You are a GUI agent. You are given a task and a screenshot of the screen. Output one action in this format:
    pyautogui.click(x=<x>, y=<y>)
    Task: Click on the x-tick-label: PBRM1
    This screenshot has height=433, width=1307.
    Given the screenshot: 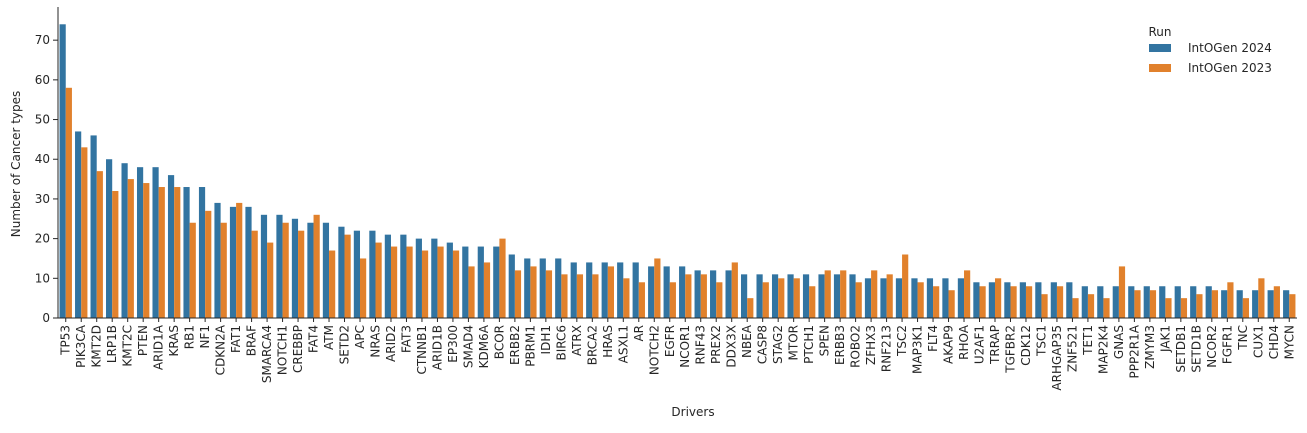 What is the action you would take?
    pyautogui.click(x=530, y=346)
    